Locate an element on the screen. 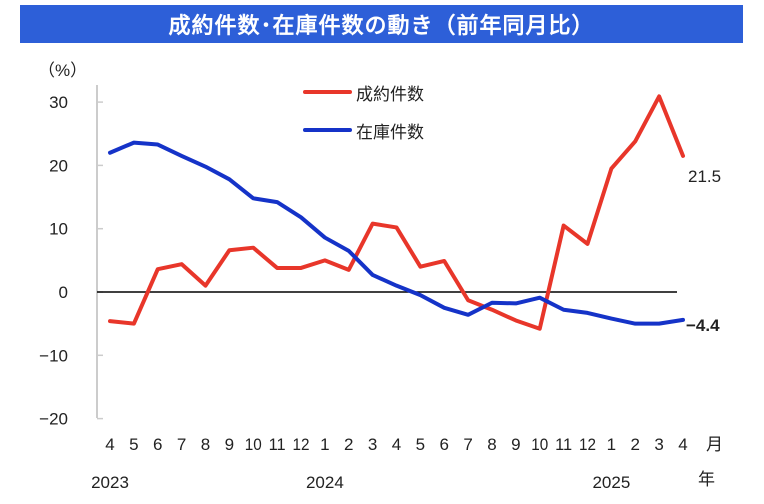 This screenshot has height=504, width=764. chart-title: 成約件数･在庫件数の動き（前年同月比） is located at coordinates (381, 24).